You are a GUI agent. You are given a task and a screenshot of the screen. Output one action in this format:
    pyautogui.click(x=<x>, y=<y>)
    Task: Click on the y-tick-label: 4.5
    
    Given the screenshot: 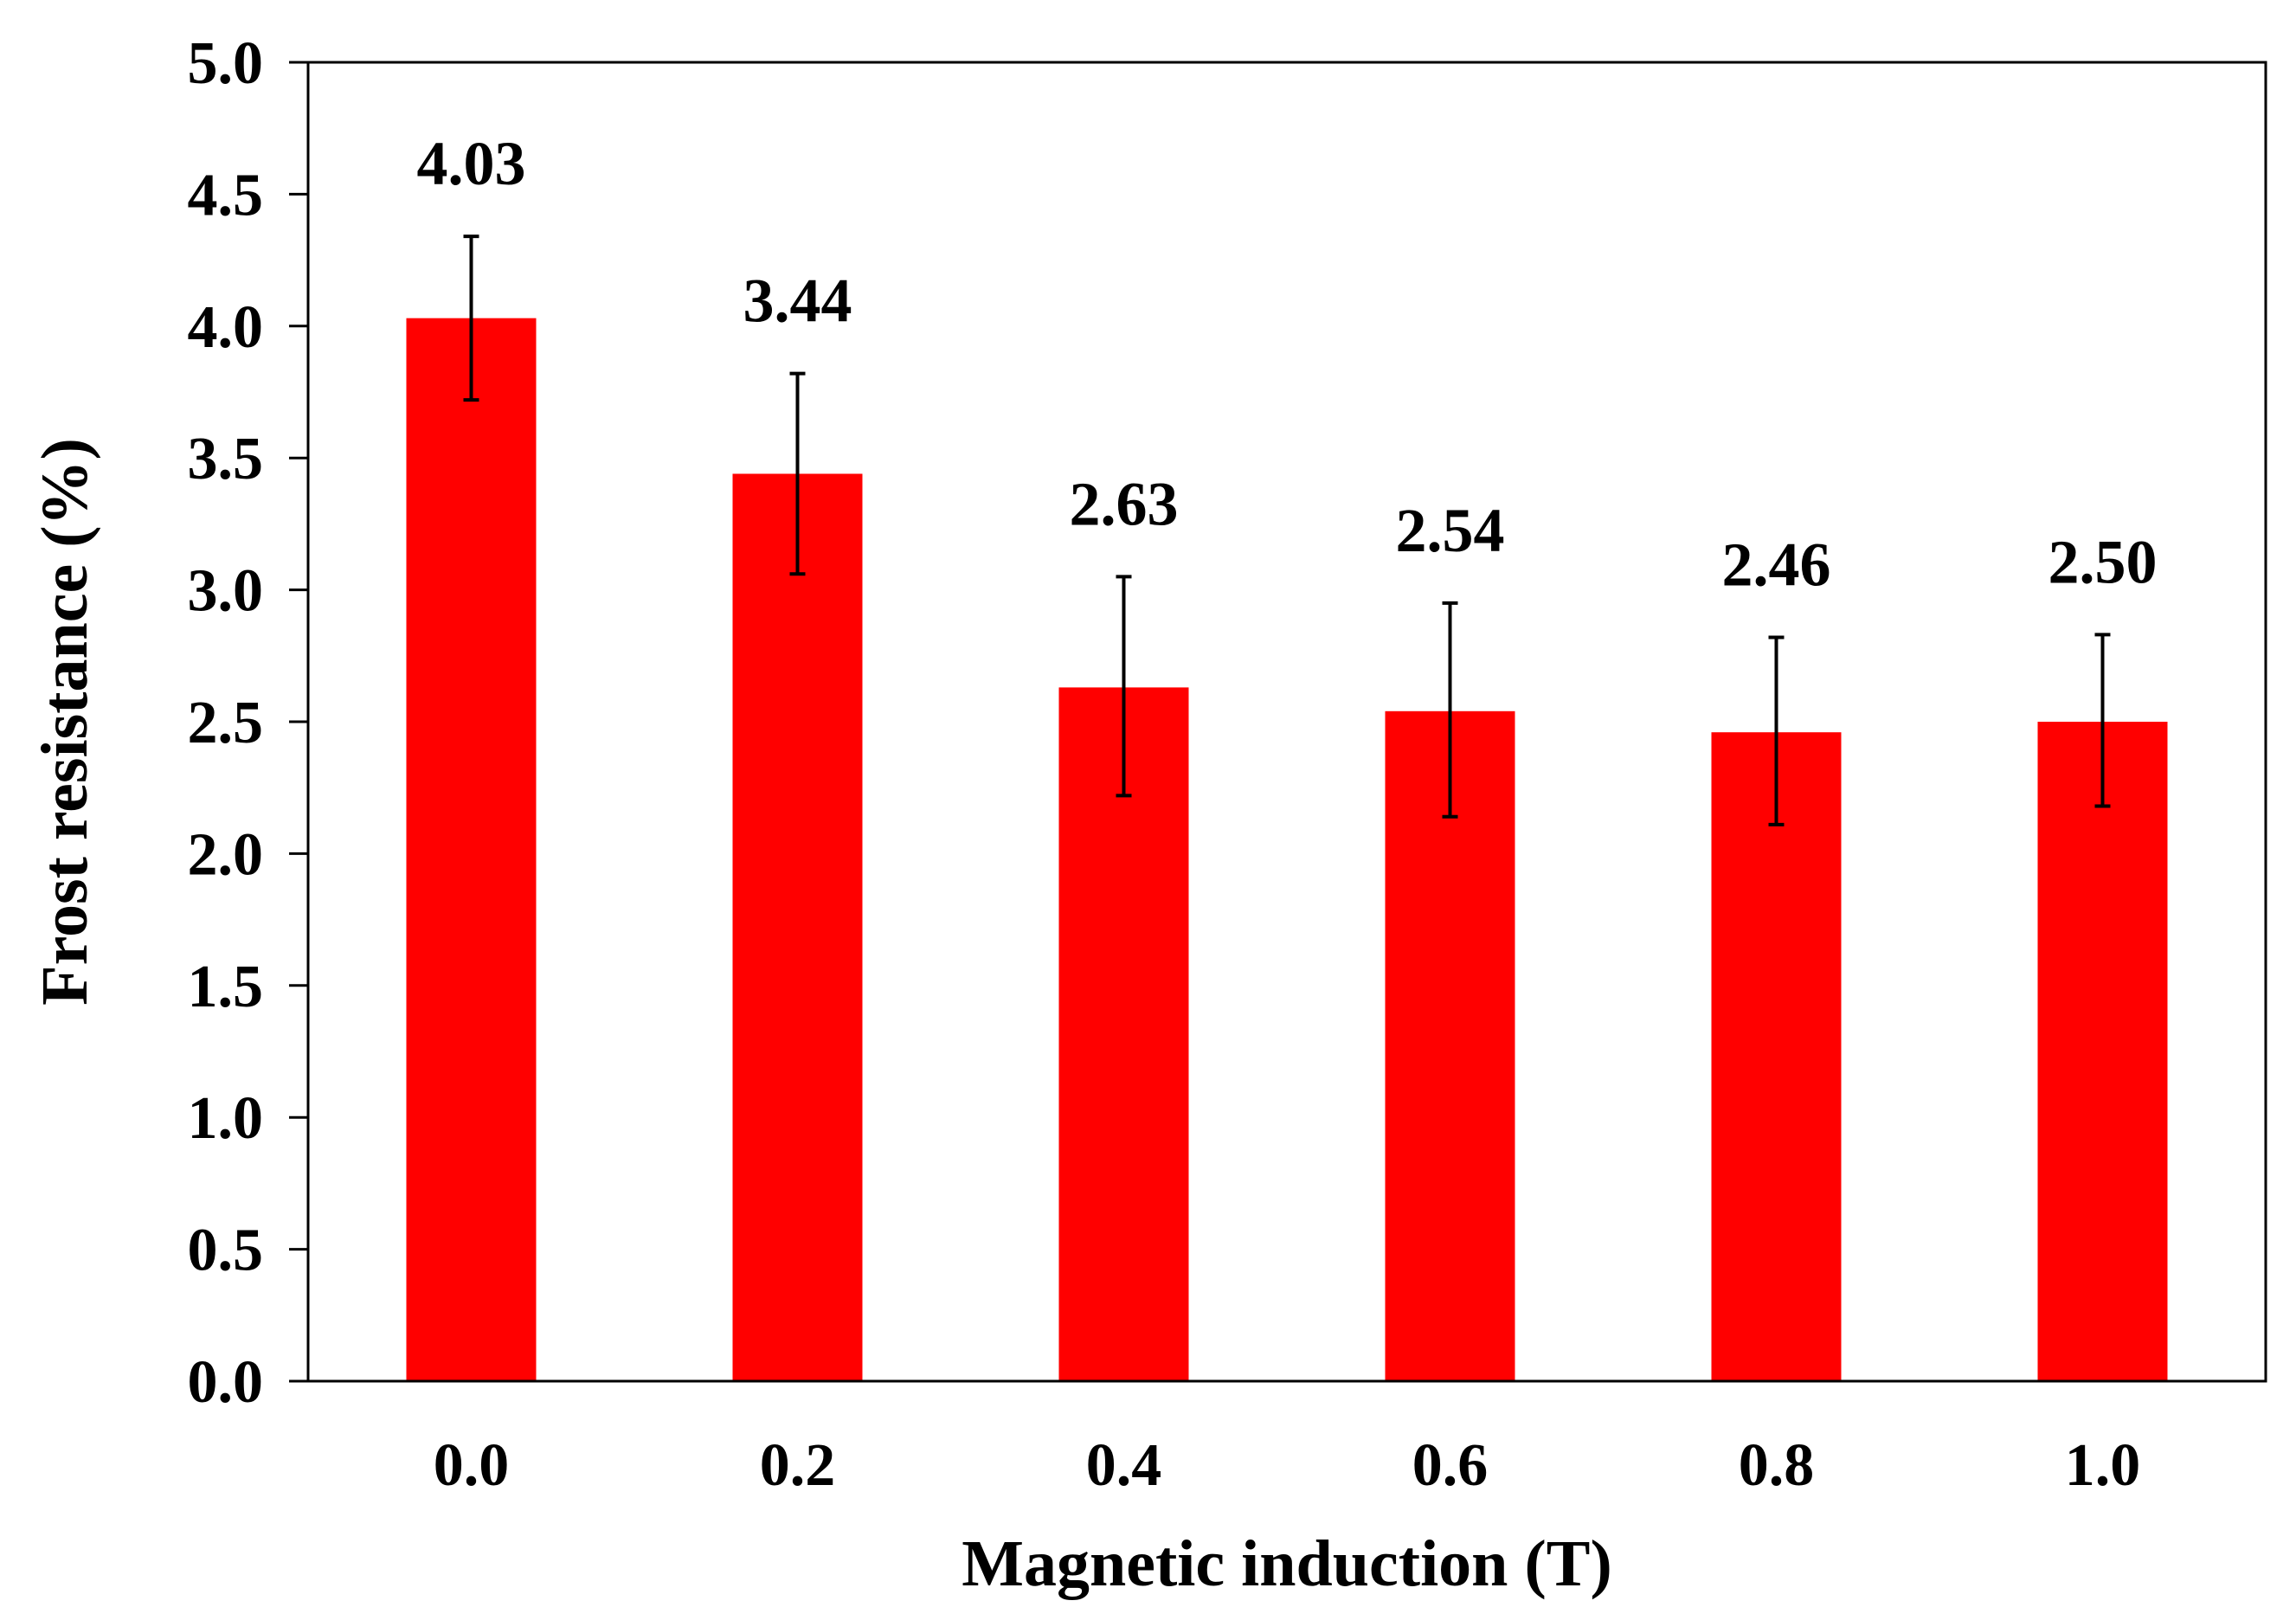 What is the action you would take?
    pyautogui.click(x=226, y=195)
    